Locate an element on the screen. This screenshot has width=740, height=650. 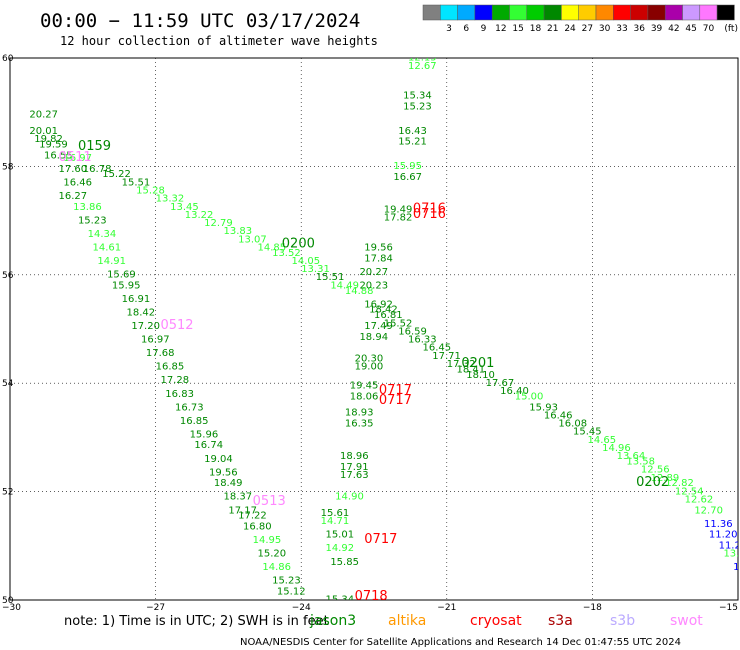
wave-height-point: 17.68 is located at coordinates (160, 353).